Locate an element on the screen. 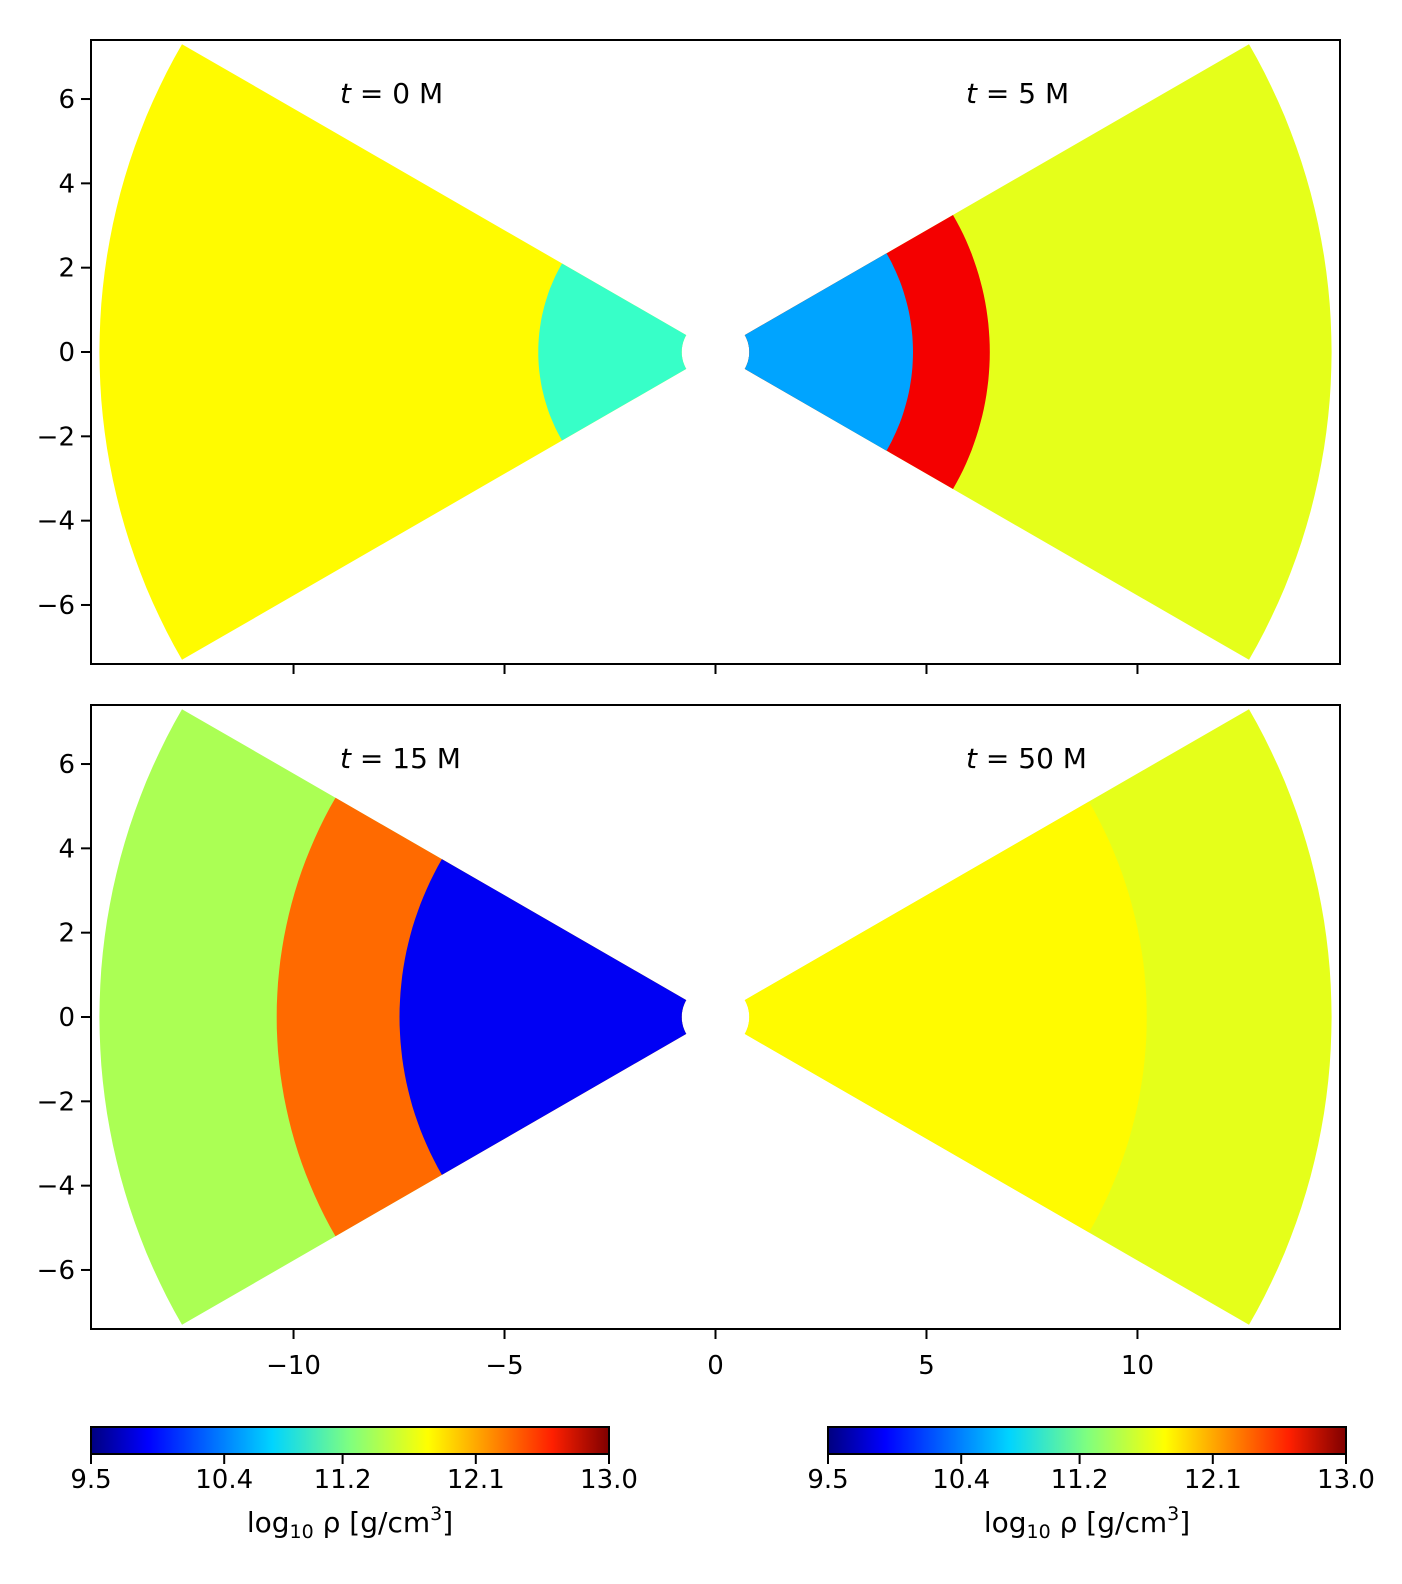  colorbar-left: 9.5 10.4 11.2 12.1 13.0 log10 ρ [g/cm3] is located at coordinates (354, 1484).